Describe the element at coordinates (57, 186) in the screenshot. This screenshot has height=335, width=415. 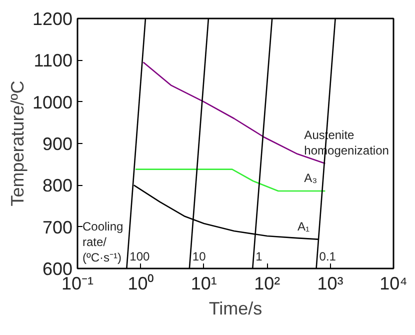
I see `y-tick-label: 800` at that location.